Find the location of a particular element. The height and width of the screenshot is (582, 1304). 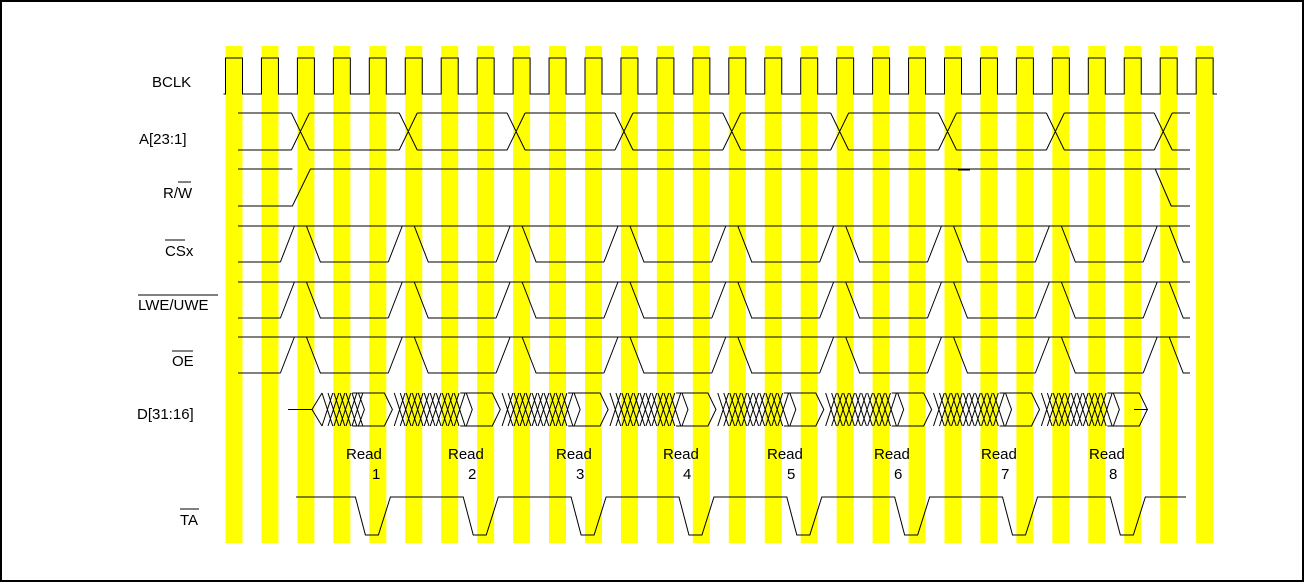

label-ta: TA is located at coordinates (189, 520).